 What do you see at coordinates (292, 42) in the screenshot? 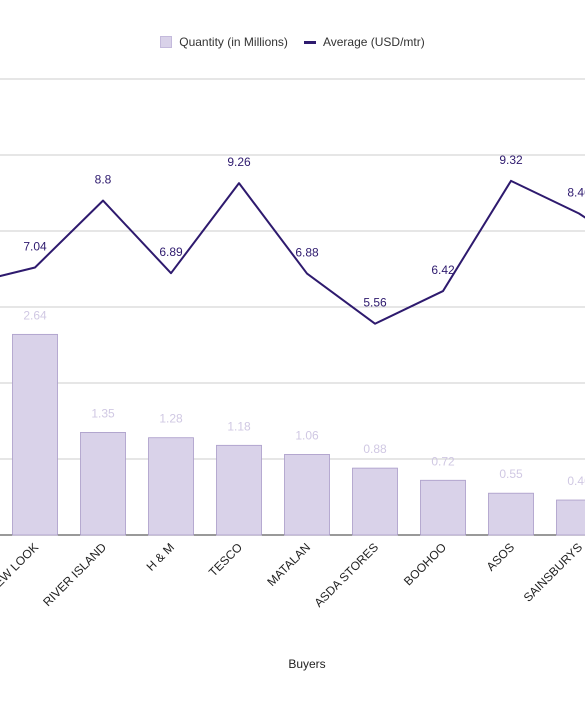
I see `legend: Quantity (in Millions) Average (USD/mtr)` at bounding box center [292, 42].